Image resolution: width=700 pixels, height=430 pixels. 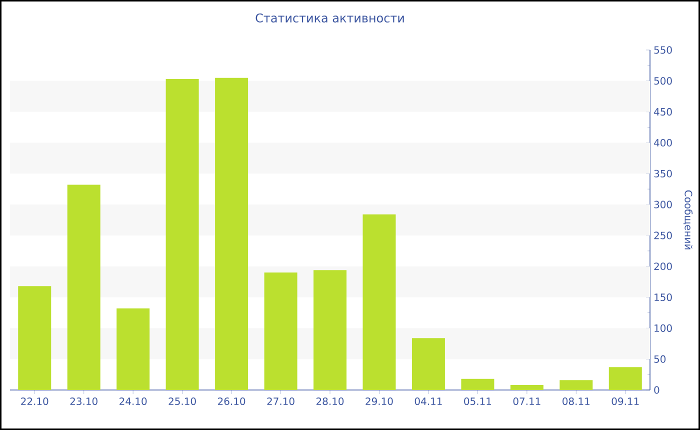 What do you see at coordinates (663, 236) in the screenshot?
I see `y-tick-label: 250` at bounding box center [663, 236].